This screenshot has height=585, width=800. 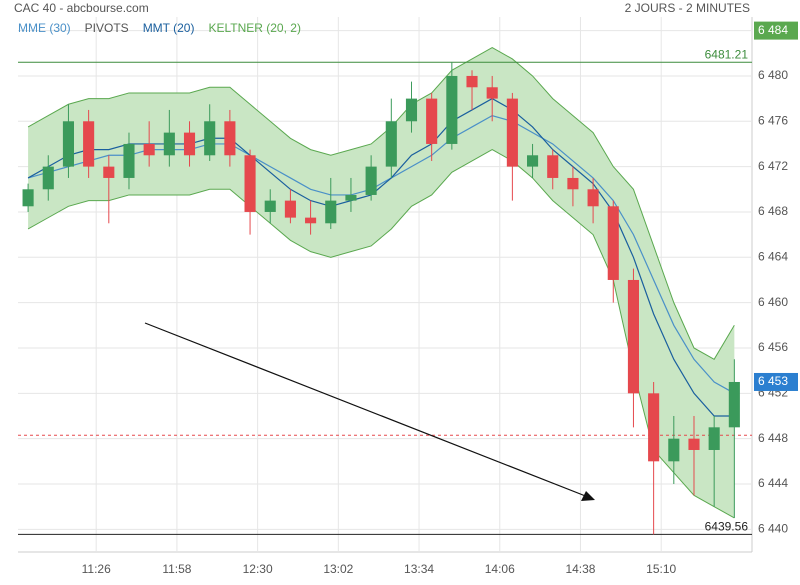 I want to click on last-price-label: 6 453, so click(x=773, y=381).